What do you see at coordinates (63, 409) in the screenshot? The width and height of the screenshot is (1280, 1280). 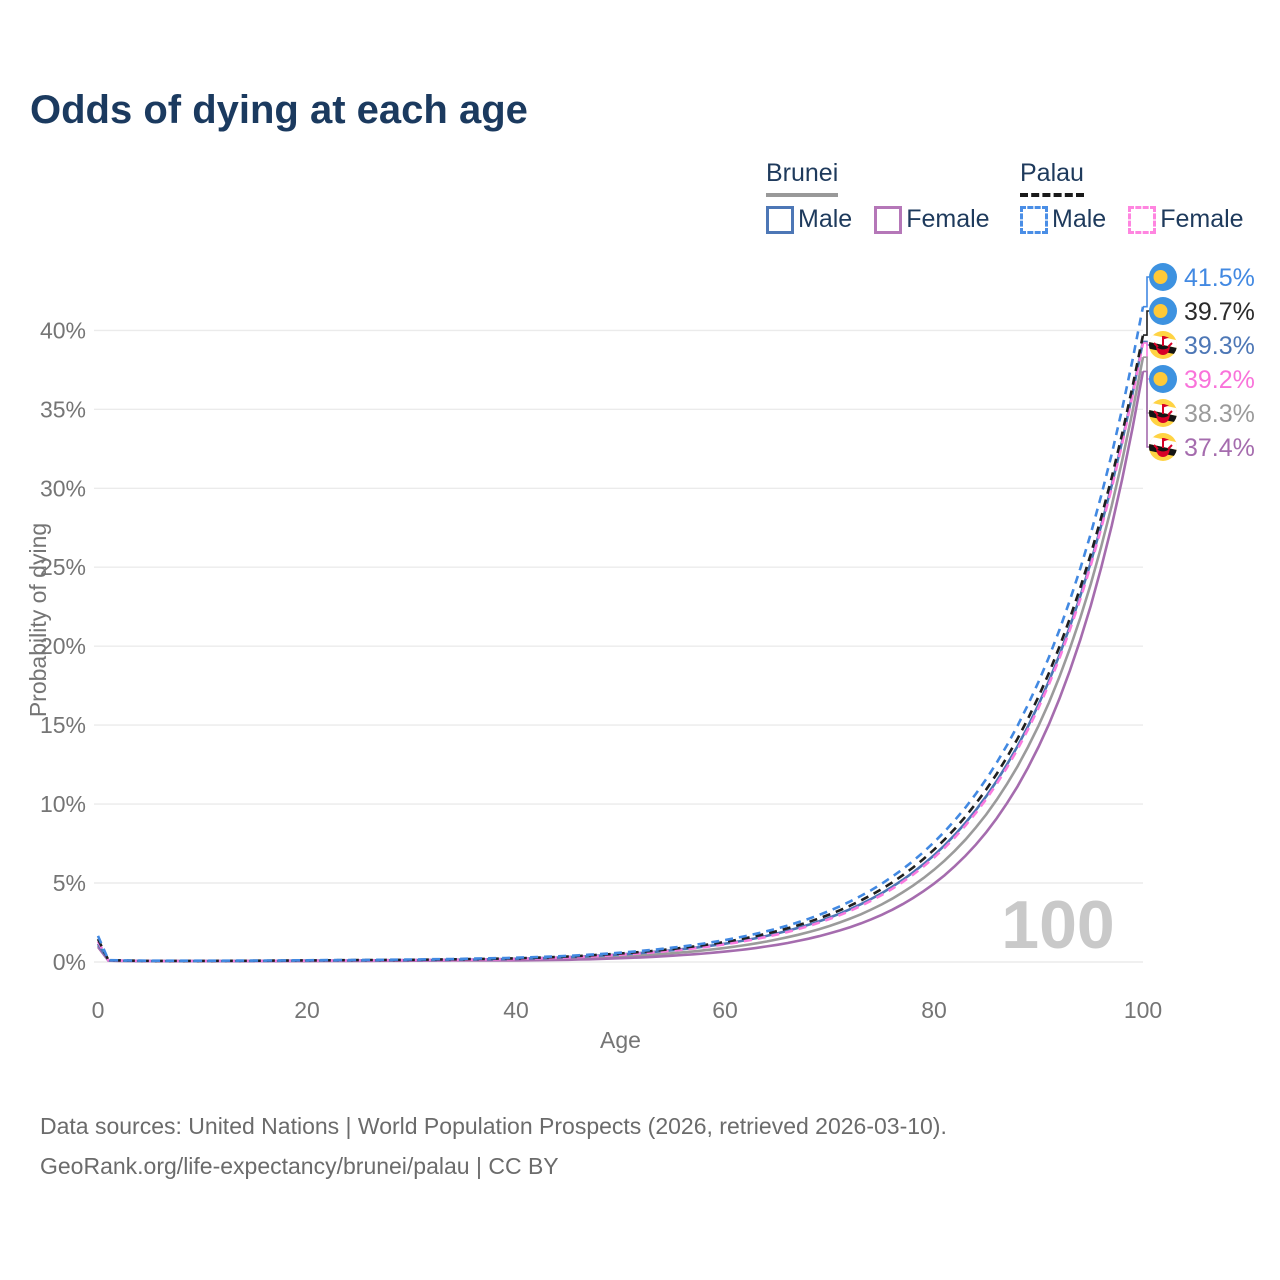 I see `y-tick-label: 35%` at bounding box center [63, 409].